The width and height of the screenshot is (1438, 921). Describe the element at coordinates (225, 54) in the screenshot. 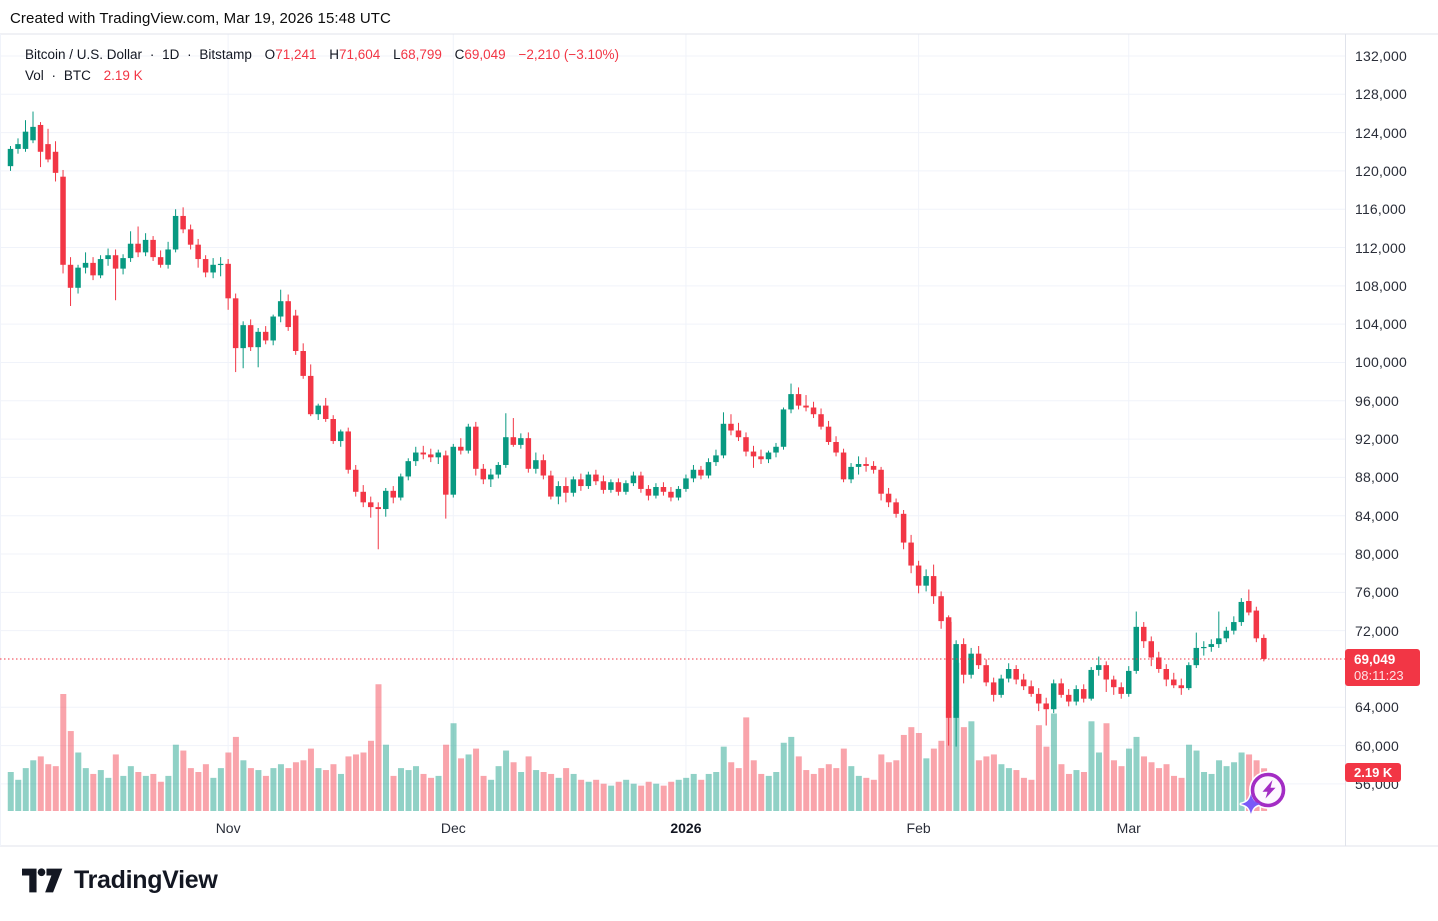

I see `exchange-label: Bitstamp` at that location.